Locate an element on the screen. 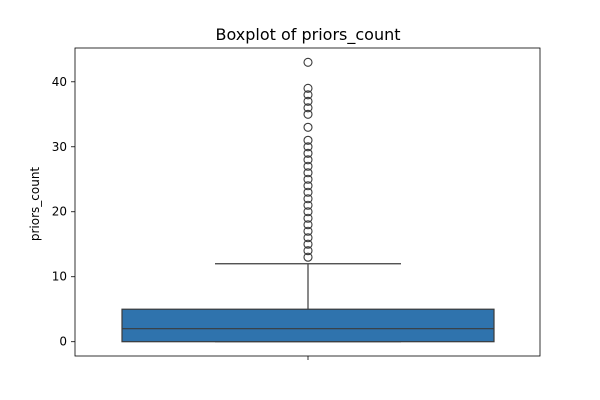 The height and width of the screenshot is (400, 600). outlier-group is located at coordinates (308, 159).